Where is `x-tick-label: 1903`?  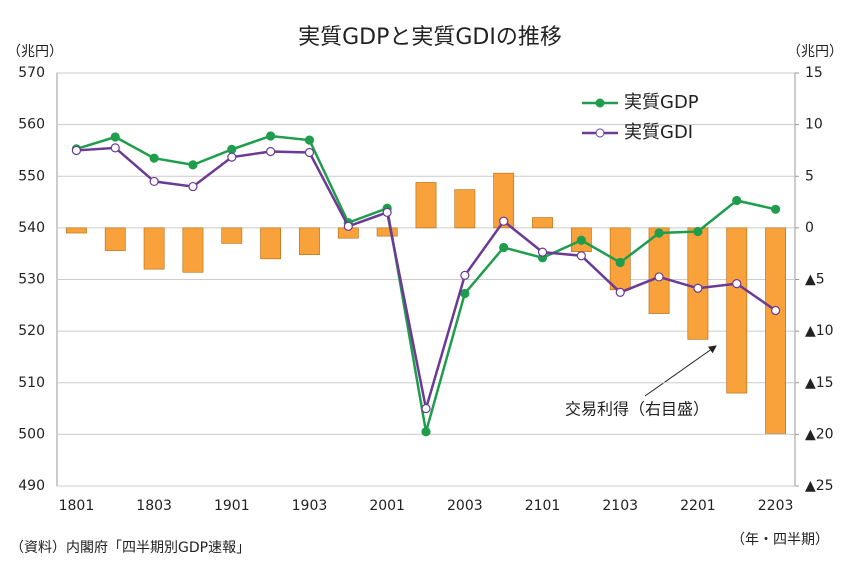 x-tick-label: 1903 is located at coordinates (310, 506).